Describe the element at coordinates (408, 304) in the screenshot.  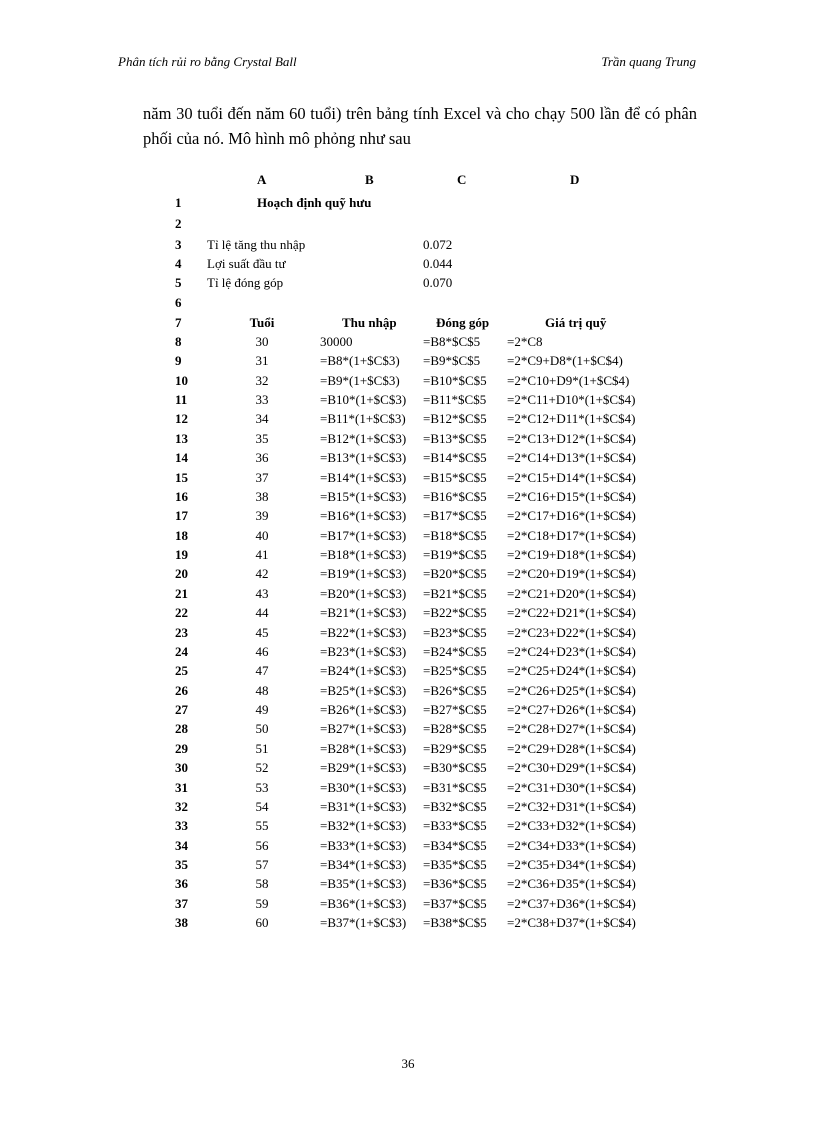
I see `blank-row: 6` at that location.